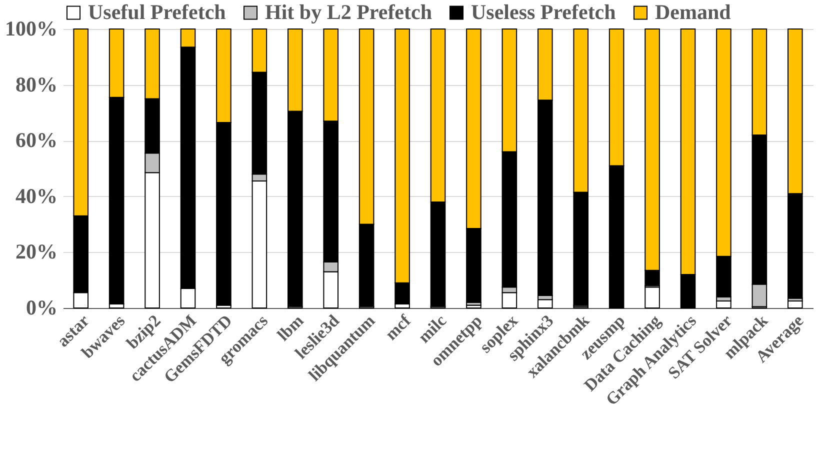 This screenshot has width=838, height=464. Describe the element at coordinates (693, 12) in the screenshot. I see `legend-label: Demand` at that location.